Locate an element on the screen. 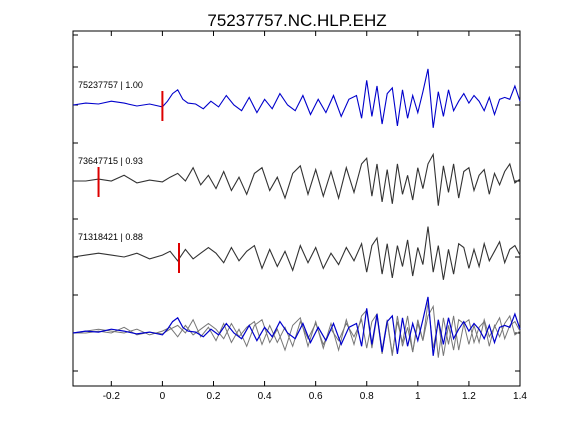 The height and width of the screenshot is (432, 576). x-tick-label: 0.4 is located at coordinates (265, 396).